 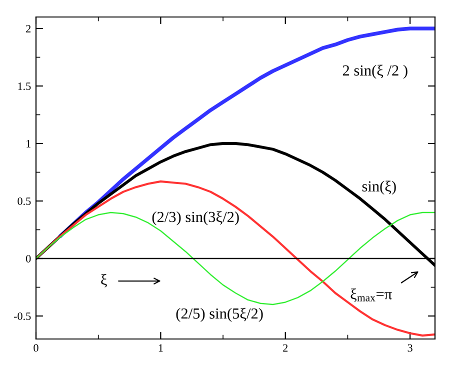 What do you see at coordinates (28, 144) in the screenshot?
I see `y-tick-label: 1` at bounding box center [28, 144].